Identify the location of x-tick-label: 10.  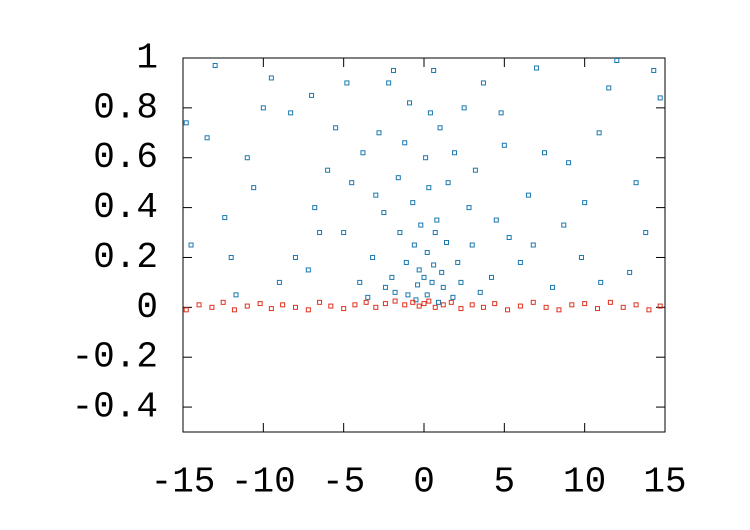
(584, 482).